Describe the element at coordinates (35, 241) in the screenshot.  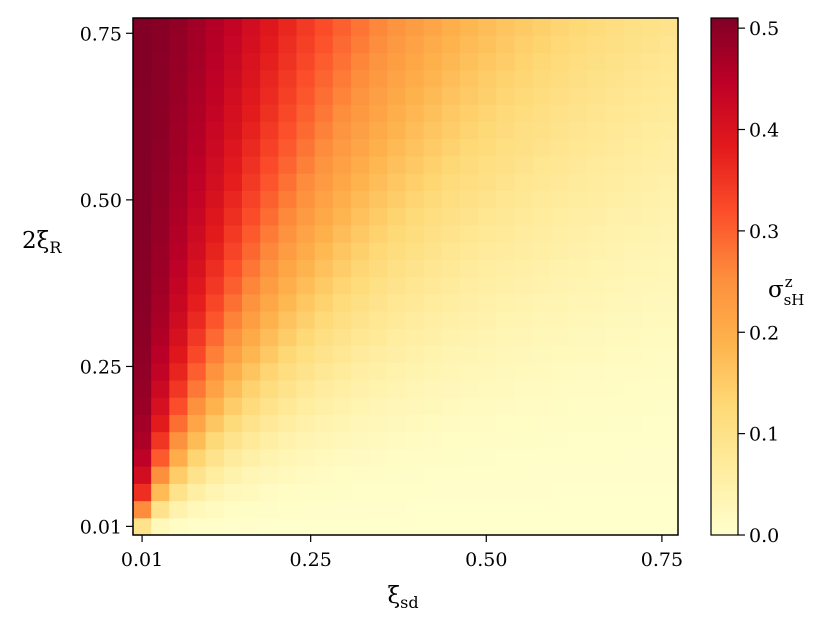
I see `y-axis-label-symbol: 2ξ` at that location.